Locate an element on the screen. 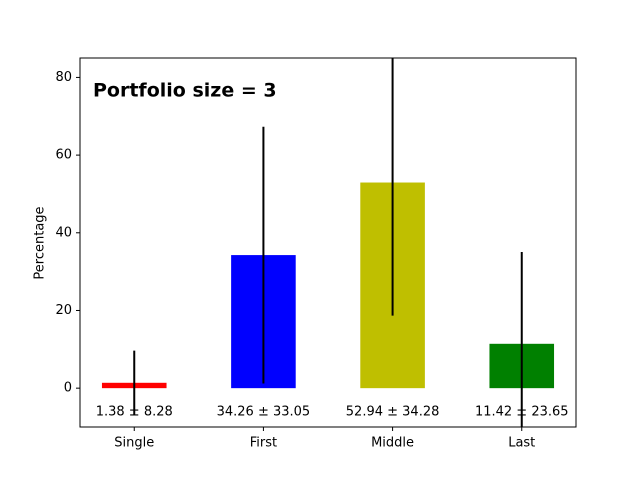 The width and height of the screenshot is (640, 480). value-label: 11.42 ± 23.65 is located at coordinates (522, 412).